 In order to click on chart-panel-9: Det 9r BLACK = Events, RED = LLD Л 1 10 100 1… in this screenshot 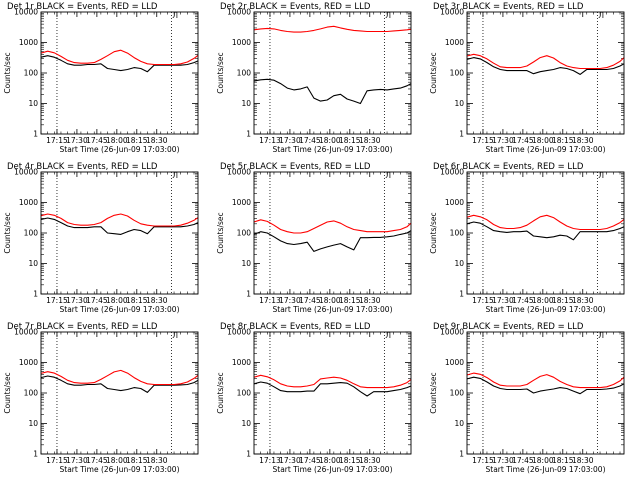, I will do `click(527, 398)`.